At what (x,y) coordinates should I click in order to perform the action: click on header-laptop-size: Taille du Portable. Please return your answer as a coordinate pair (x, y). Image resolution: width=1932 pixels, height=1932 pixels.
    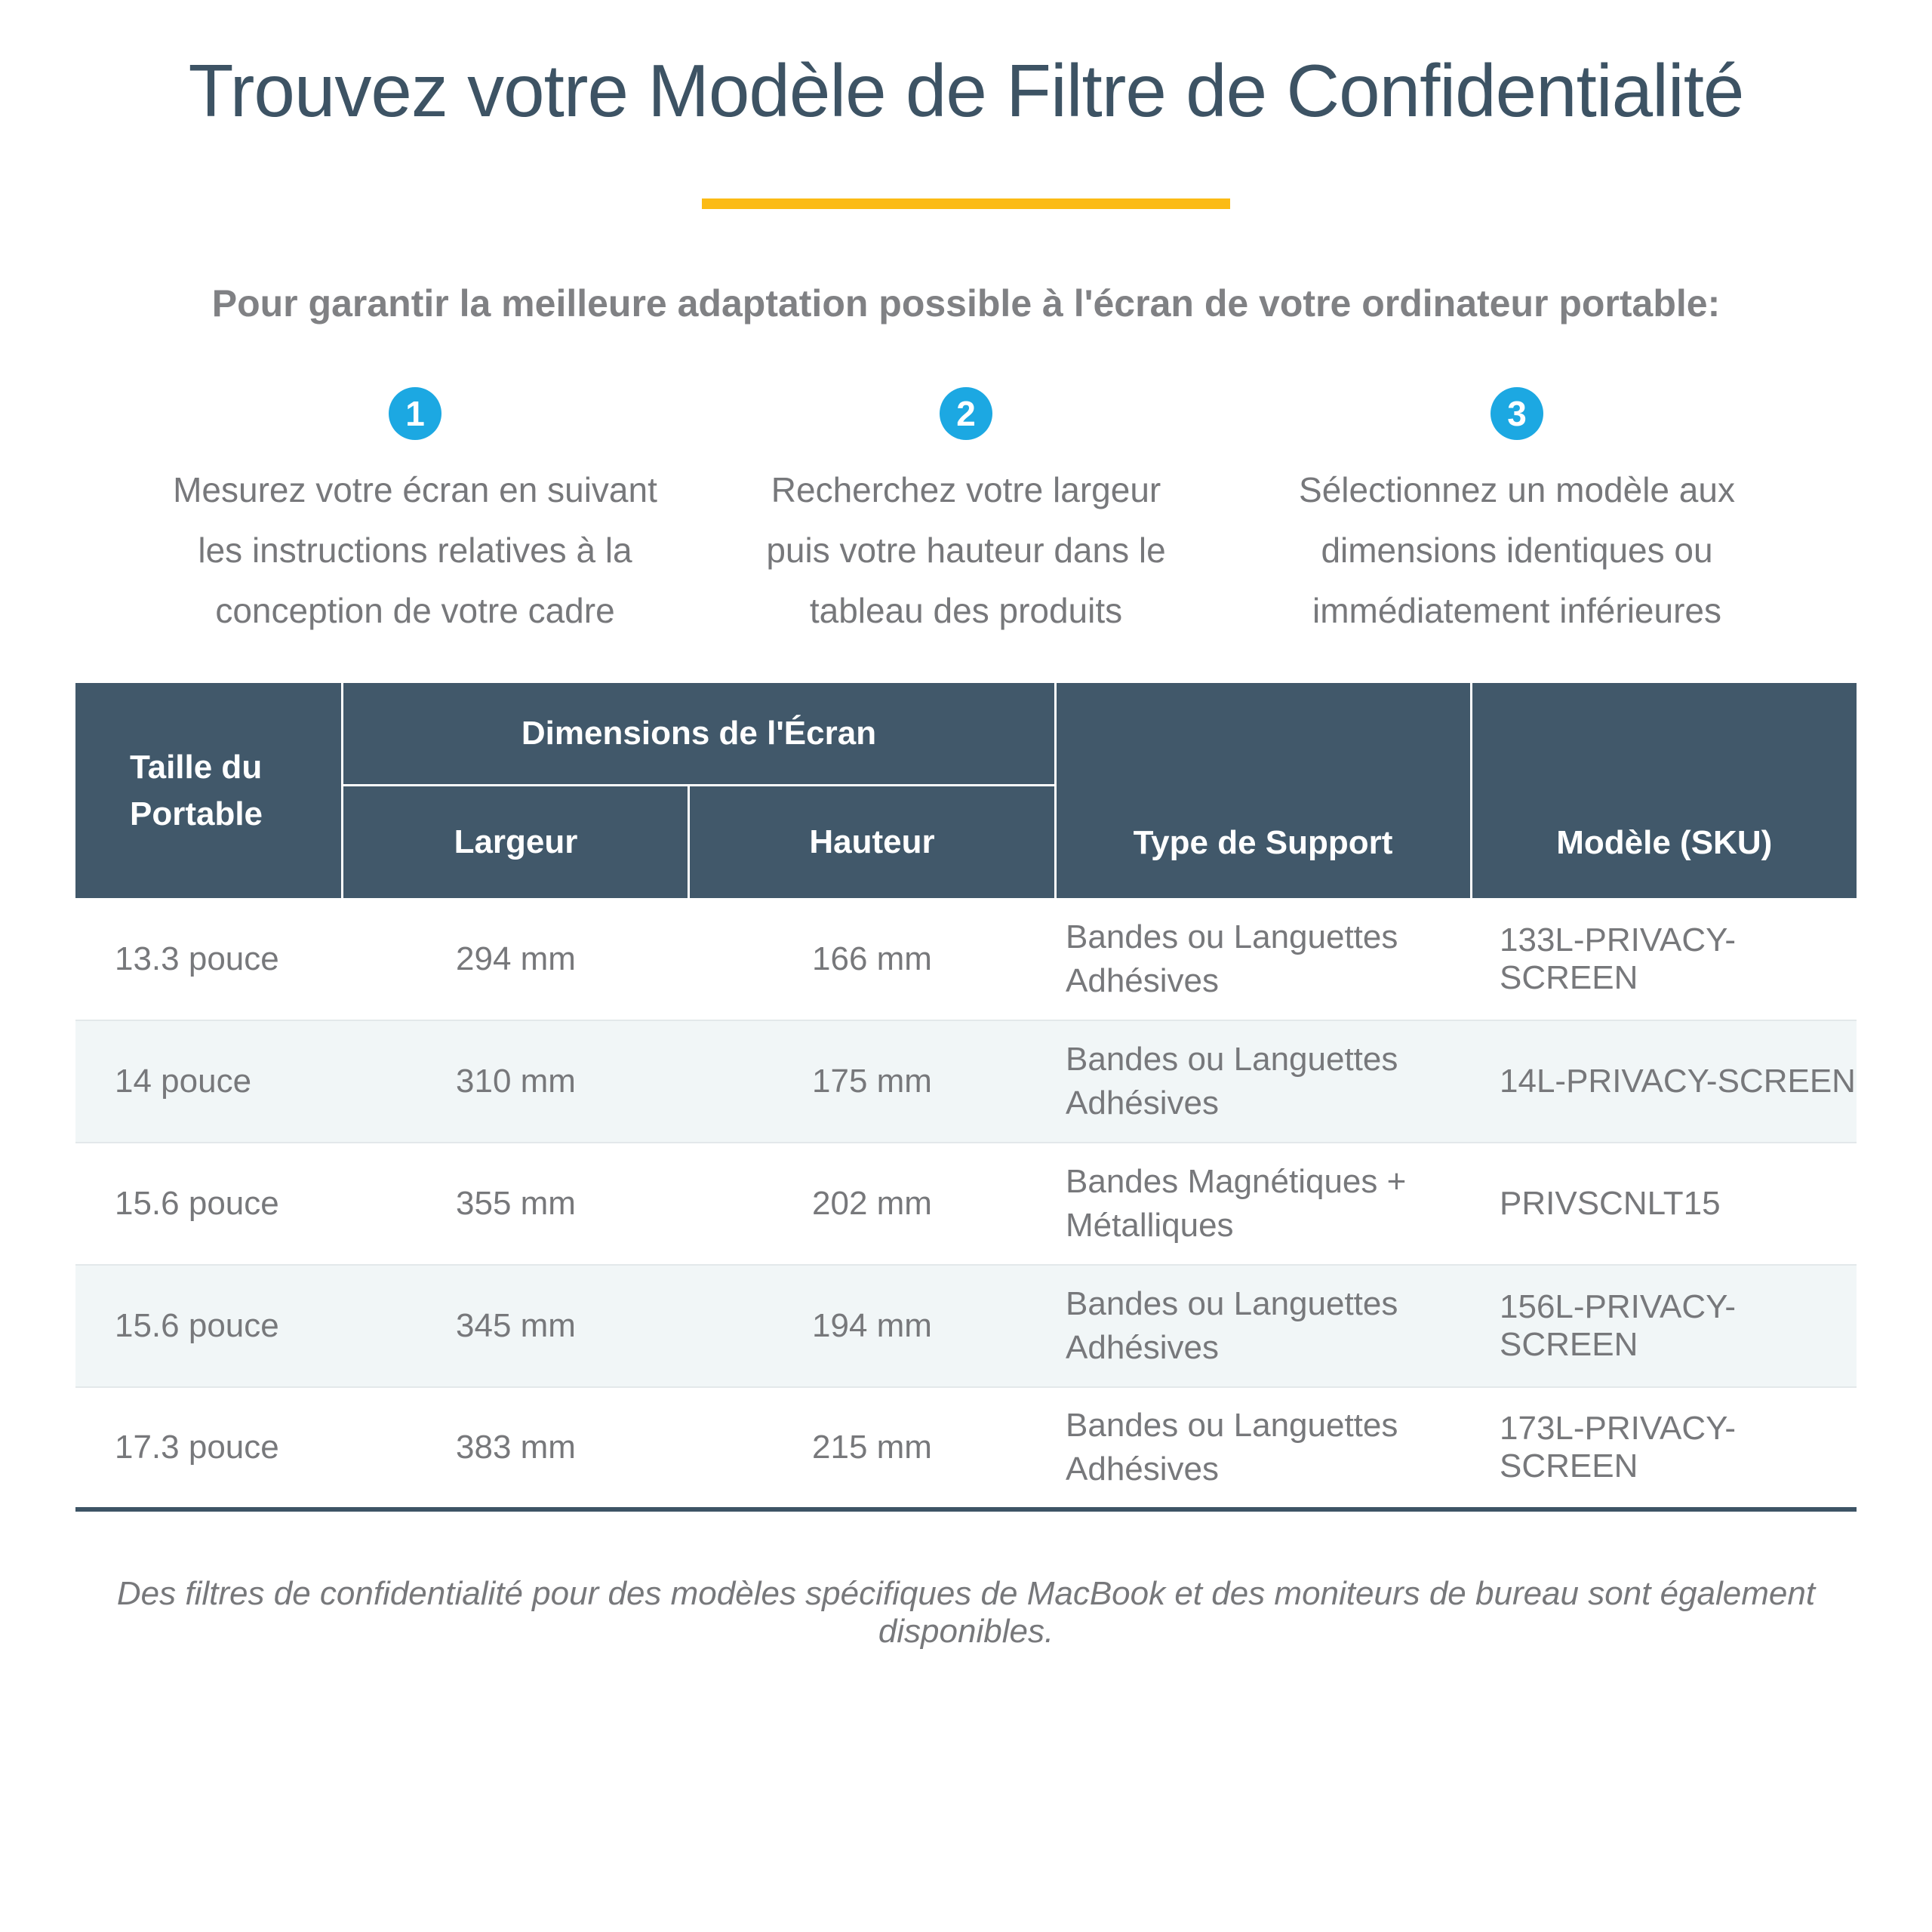
    Looking at the image, I should click on (209, 790).